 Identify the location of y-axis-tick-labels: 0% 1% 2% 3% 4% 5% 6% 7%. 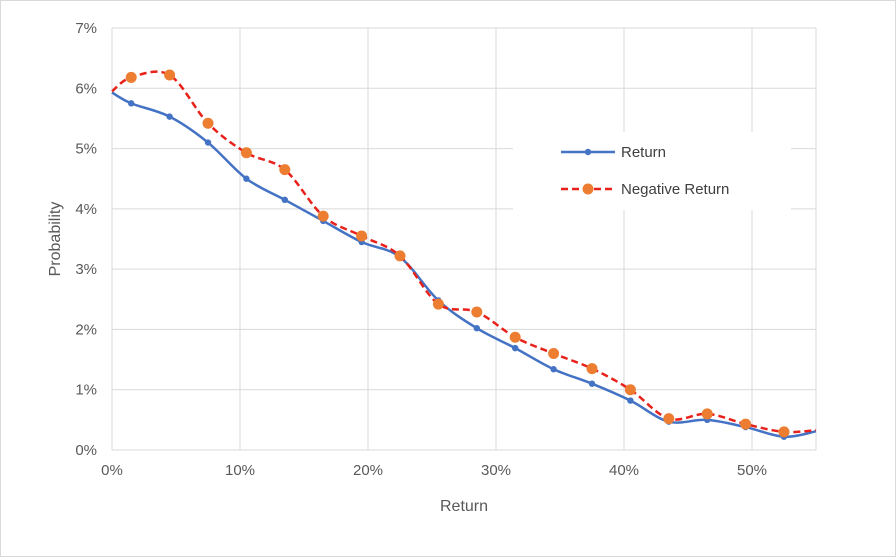
(86, 239).